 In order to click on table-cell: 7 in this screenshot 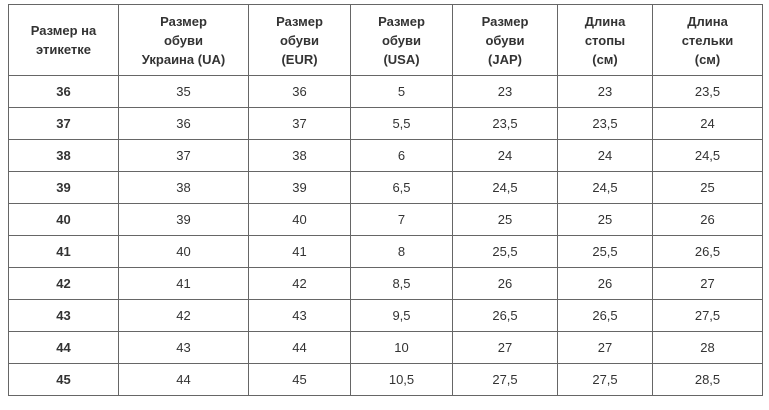, I will do `click(401, 219)`.